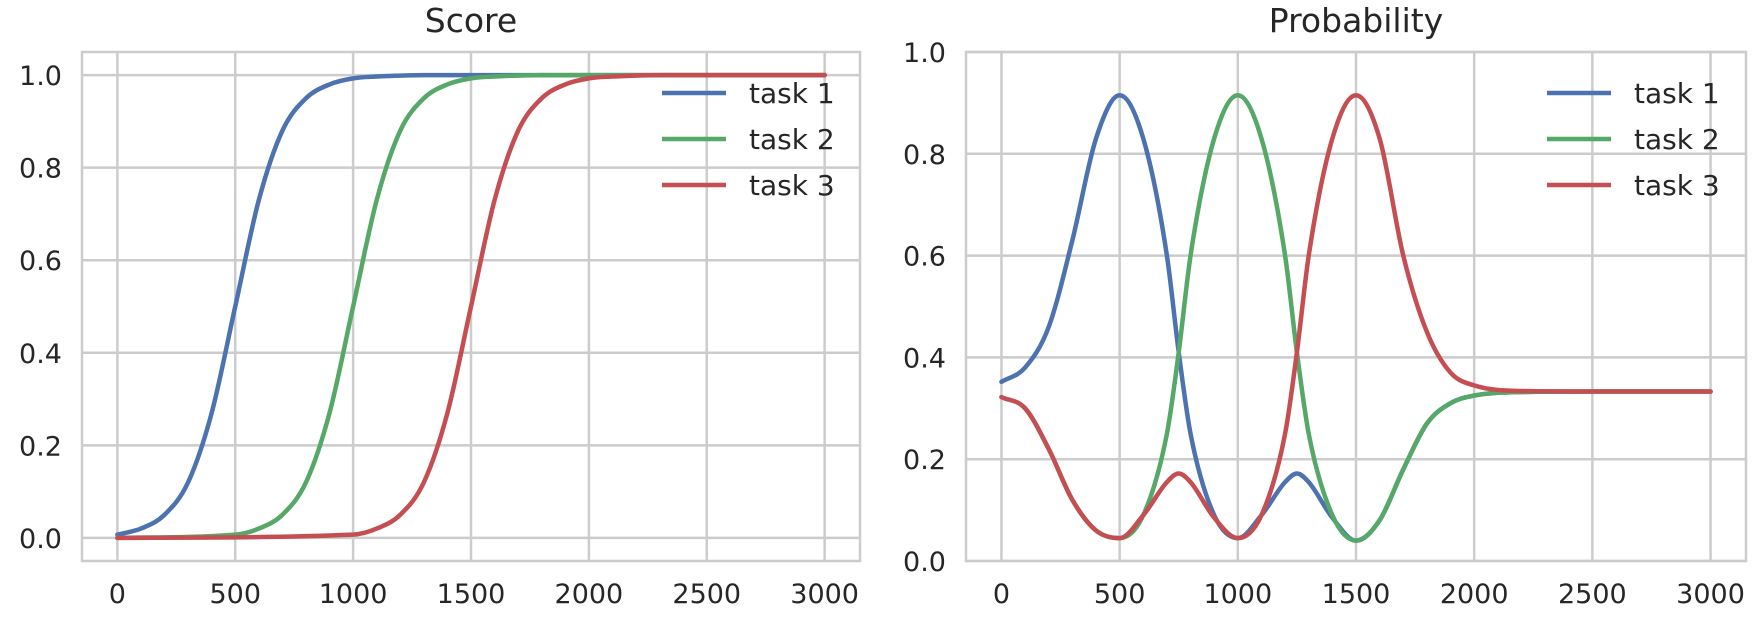  Describe the element at coordinates (471, 20) in the screenshot. I see `chart-title: Score` at that location.